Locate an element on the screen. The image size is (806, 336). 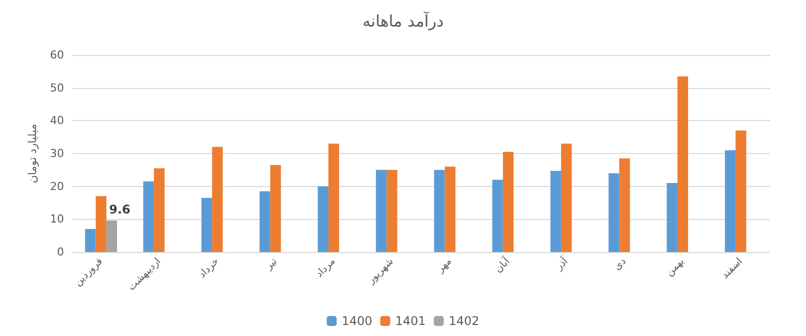
x-tick-label: فروردین is located at coordinates (89, 272).